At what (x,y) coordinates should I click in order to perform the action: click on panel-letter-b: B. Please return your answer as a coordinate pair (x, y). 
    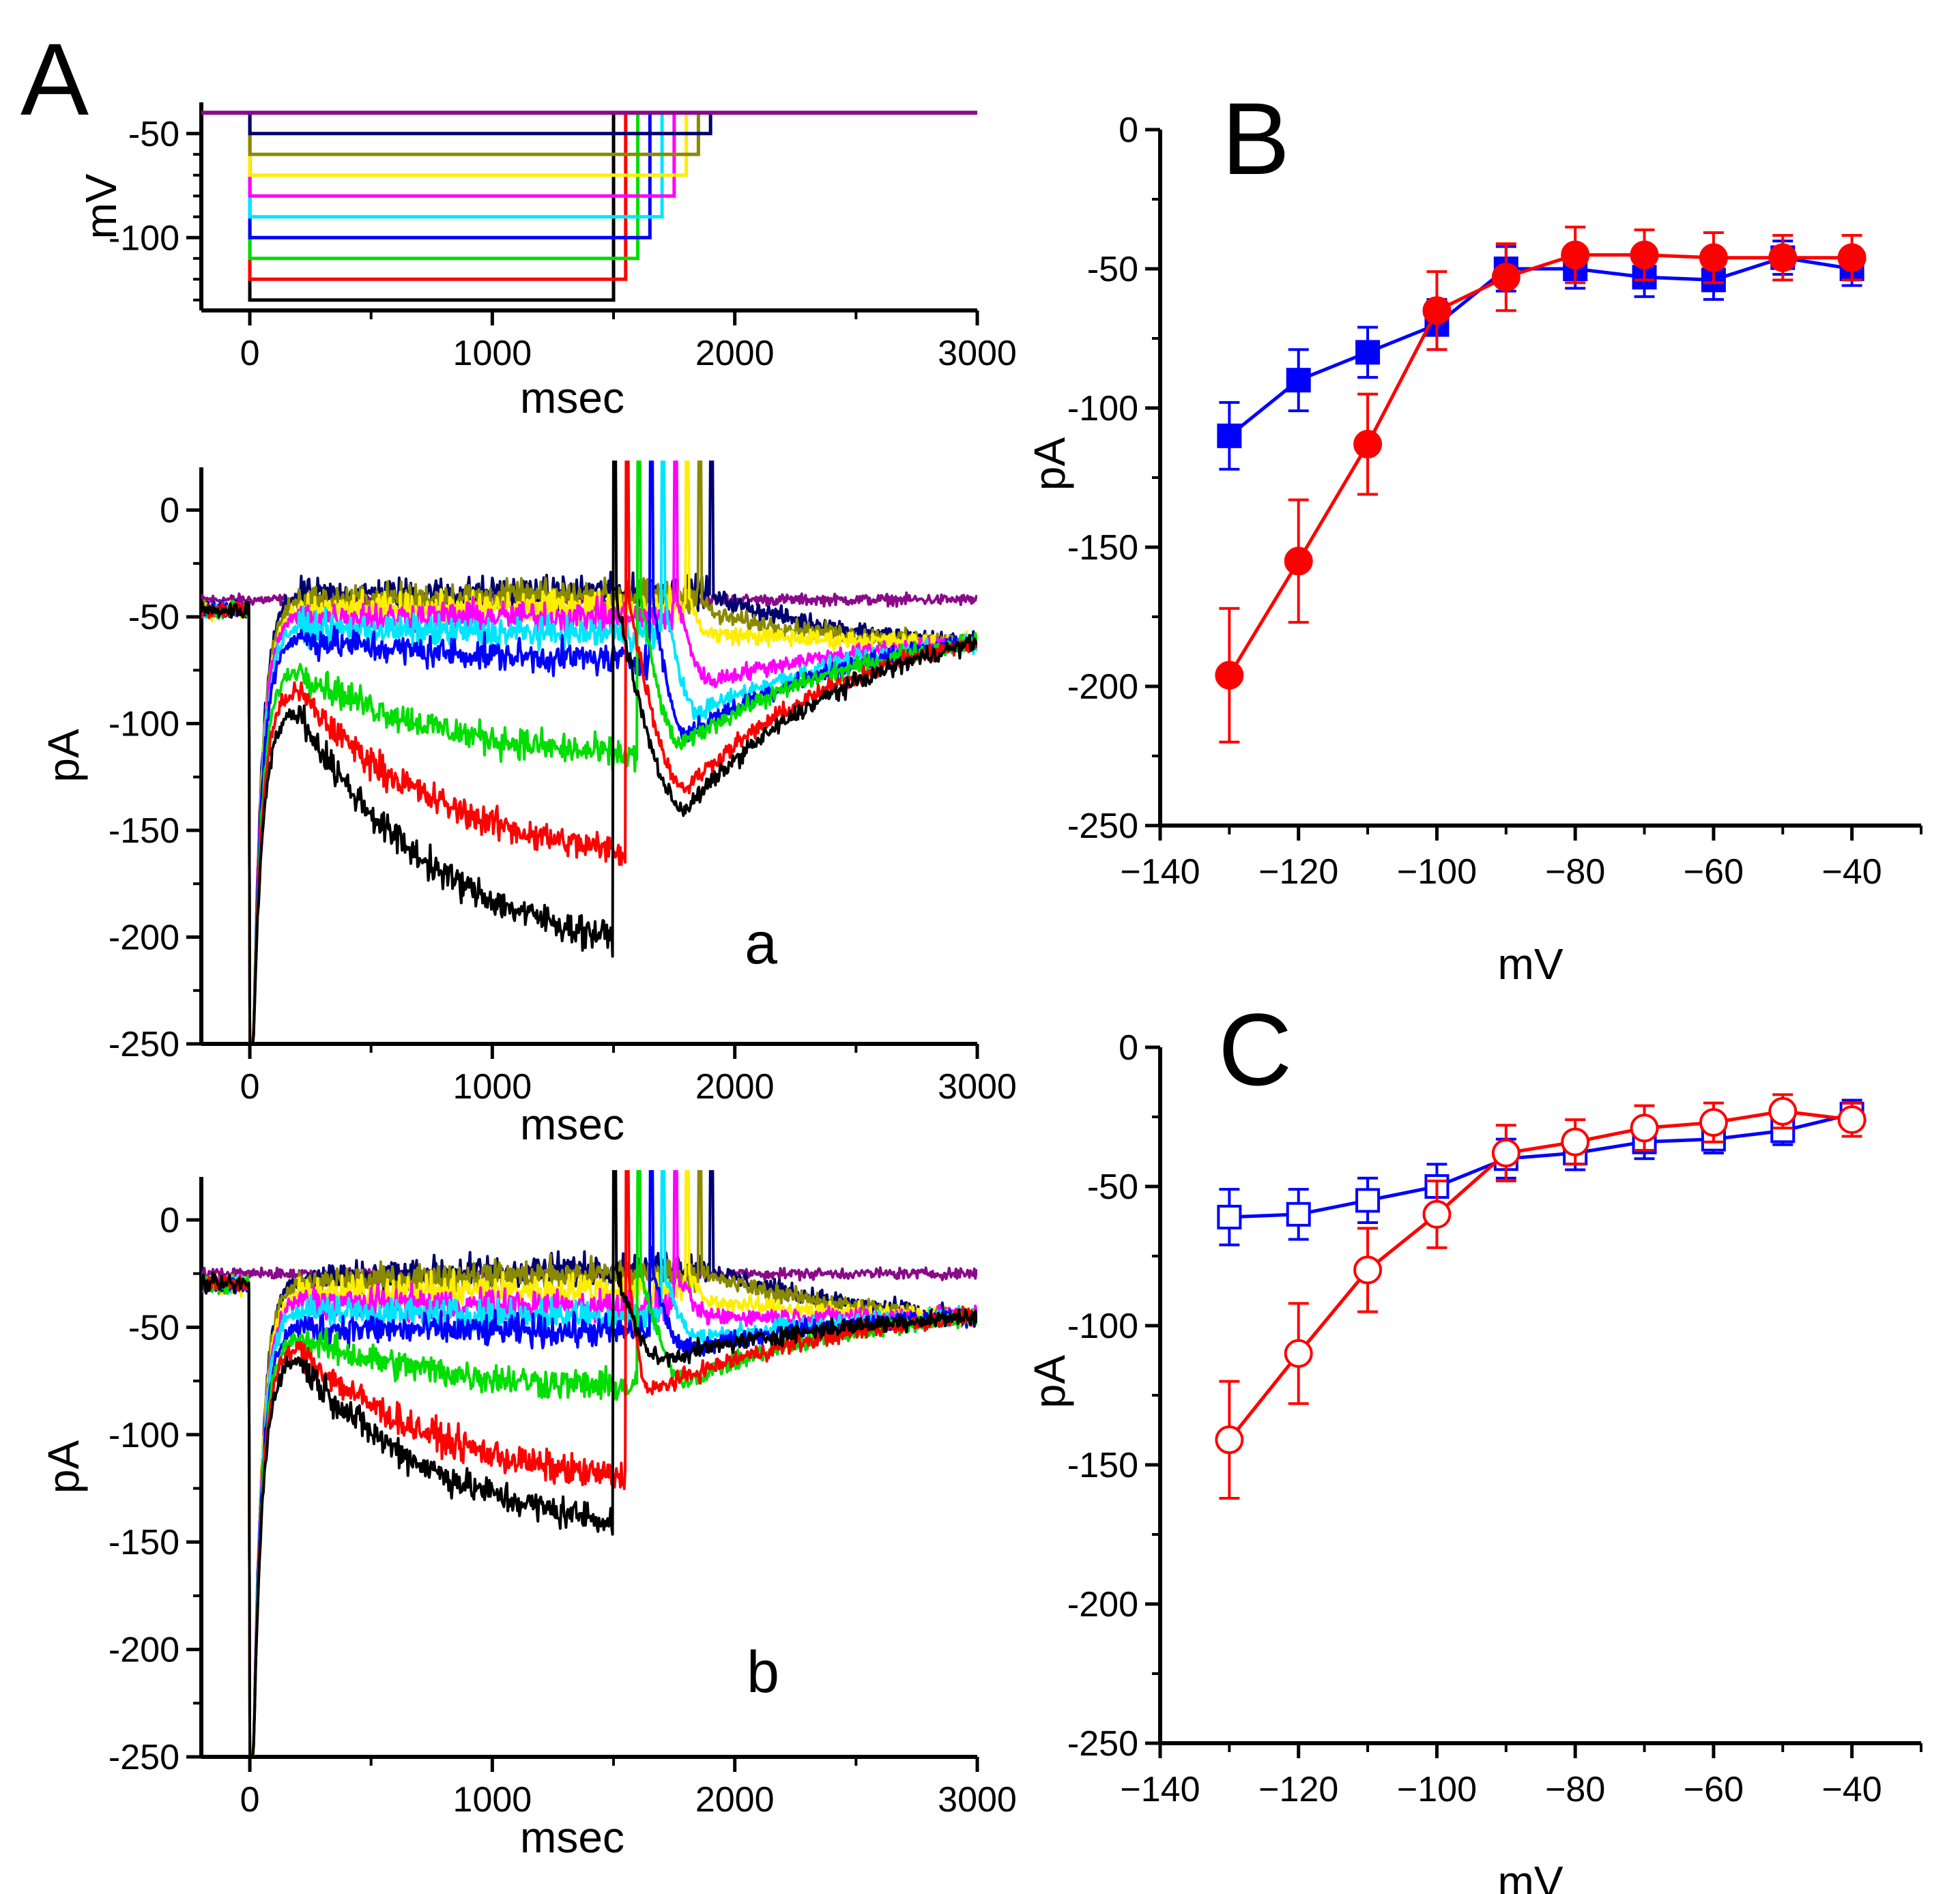
    Looking at the image, I should click on (1256, 138).